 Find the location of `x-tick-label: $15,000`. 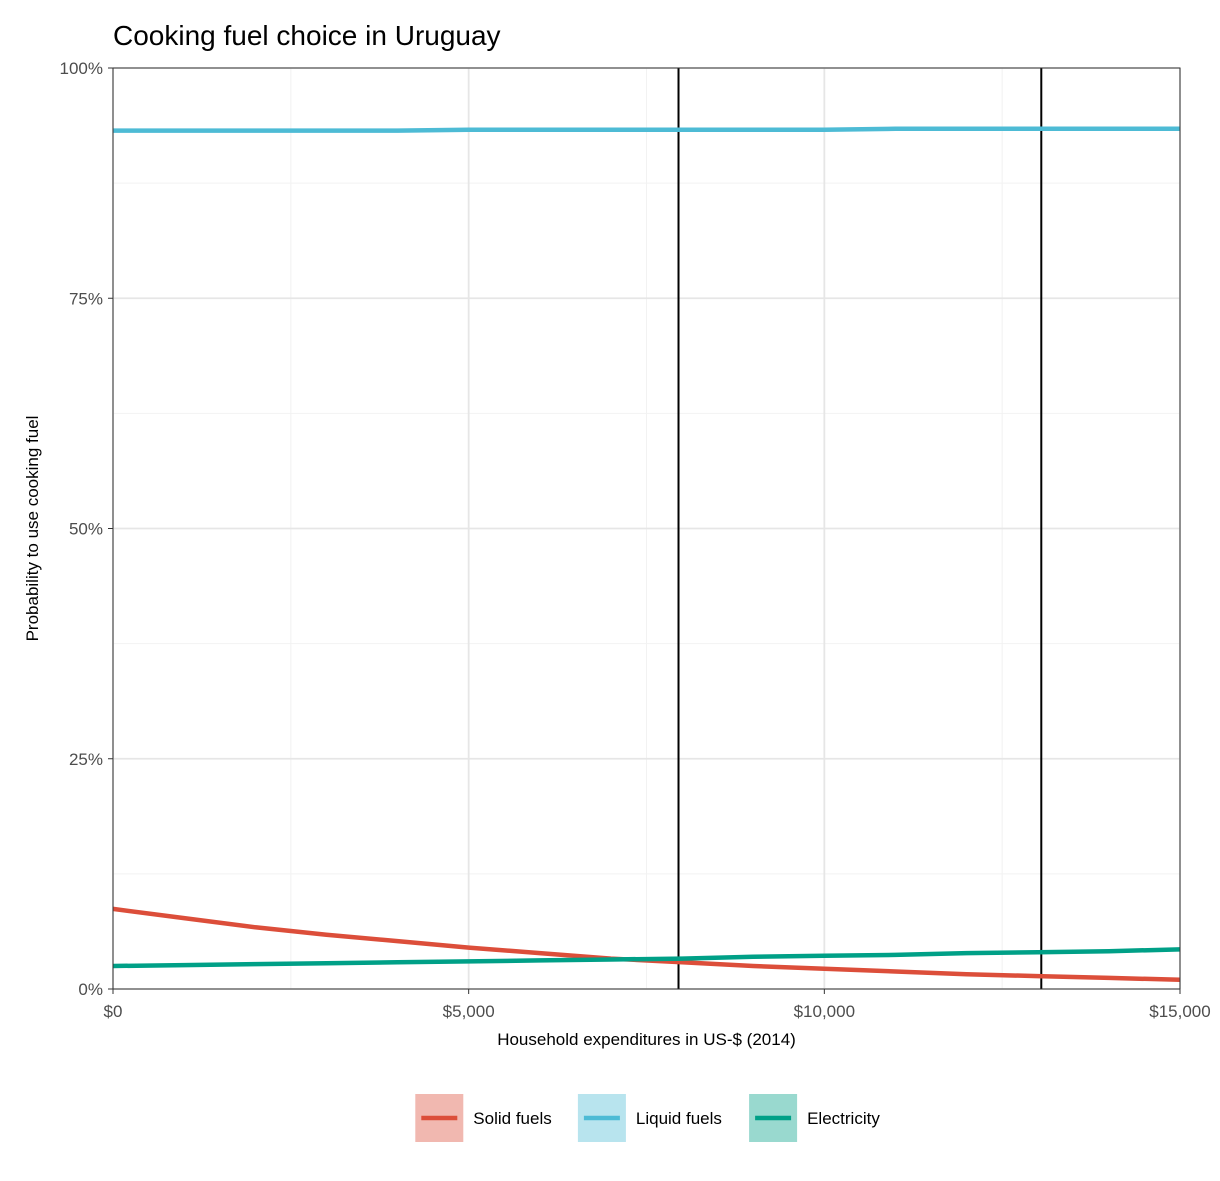

x-tick-label: $15,000 is located at coordinates (1179, 1011).